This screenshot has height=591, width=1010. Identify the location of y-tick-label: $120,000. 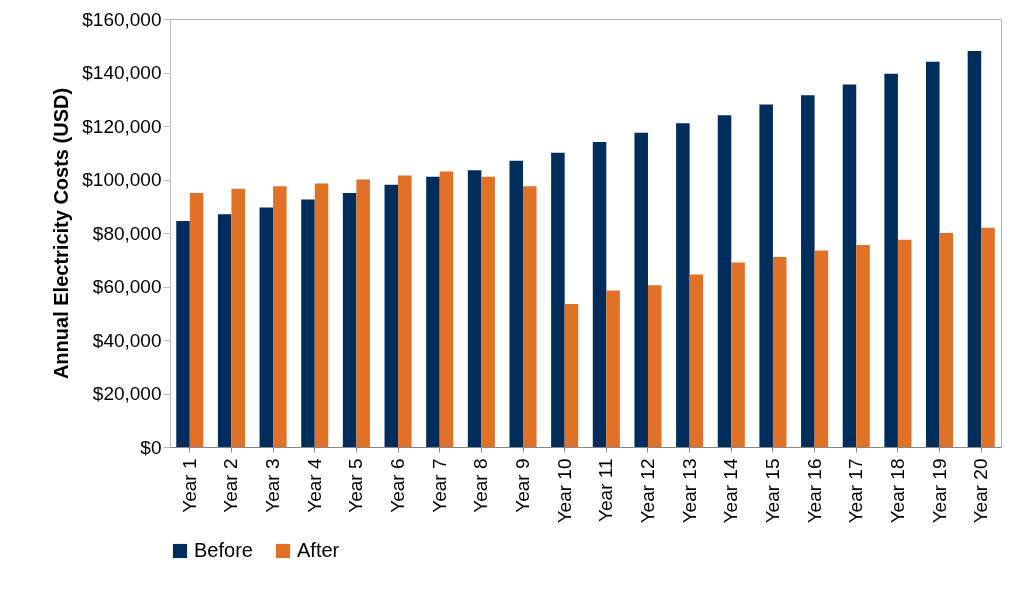
(122, 126).